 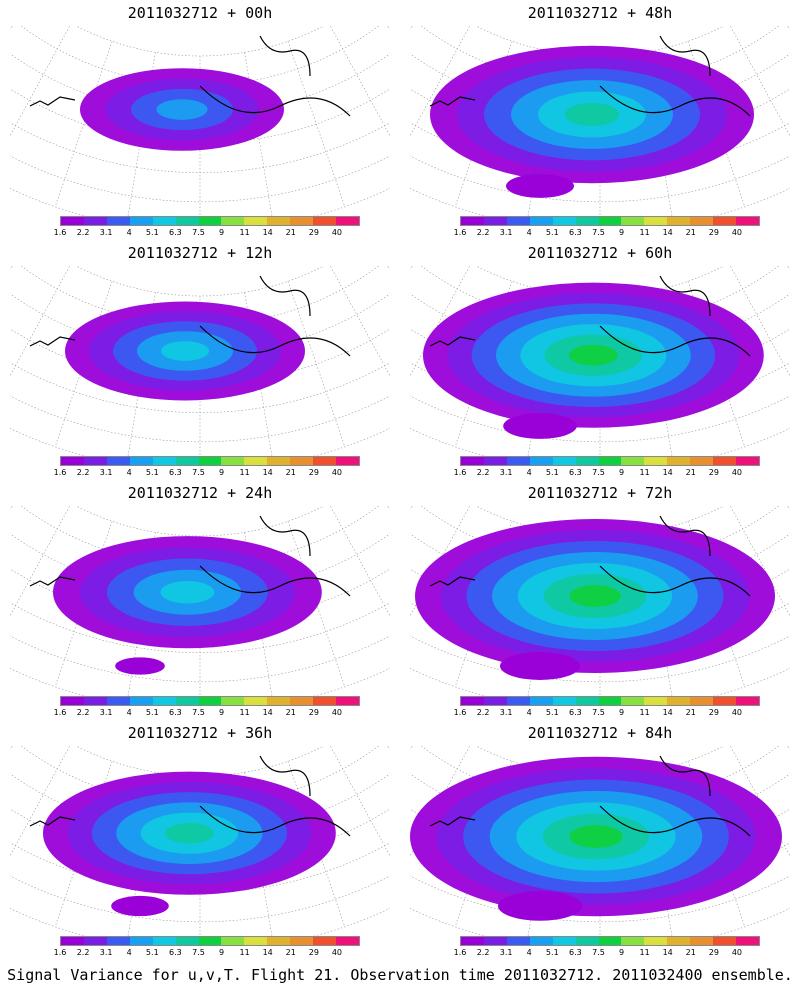 I want to click on colorbar-tick-label: 11, so click(x=644, y=232).